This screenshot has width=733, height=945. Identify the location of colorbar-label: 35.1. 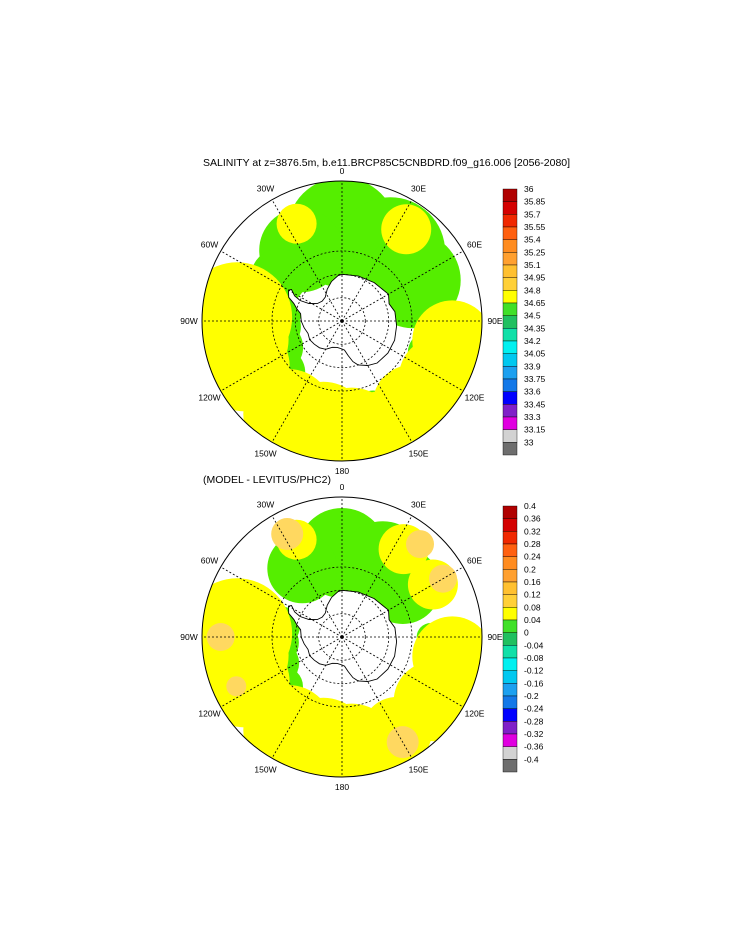
(532, 265).